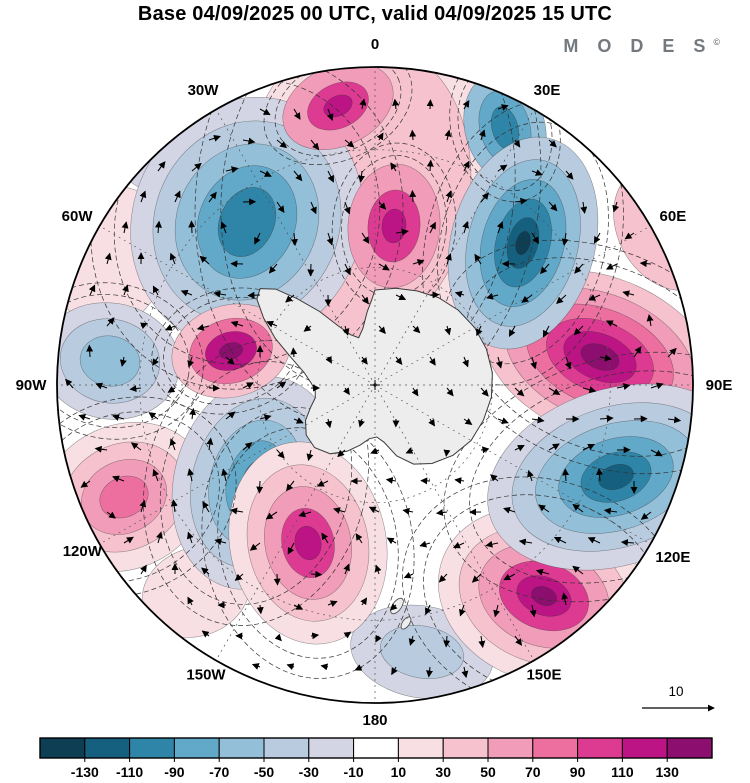 The height and width of the screenshot is (783, 750). I want to click on island-south, so click(406, 623).